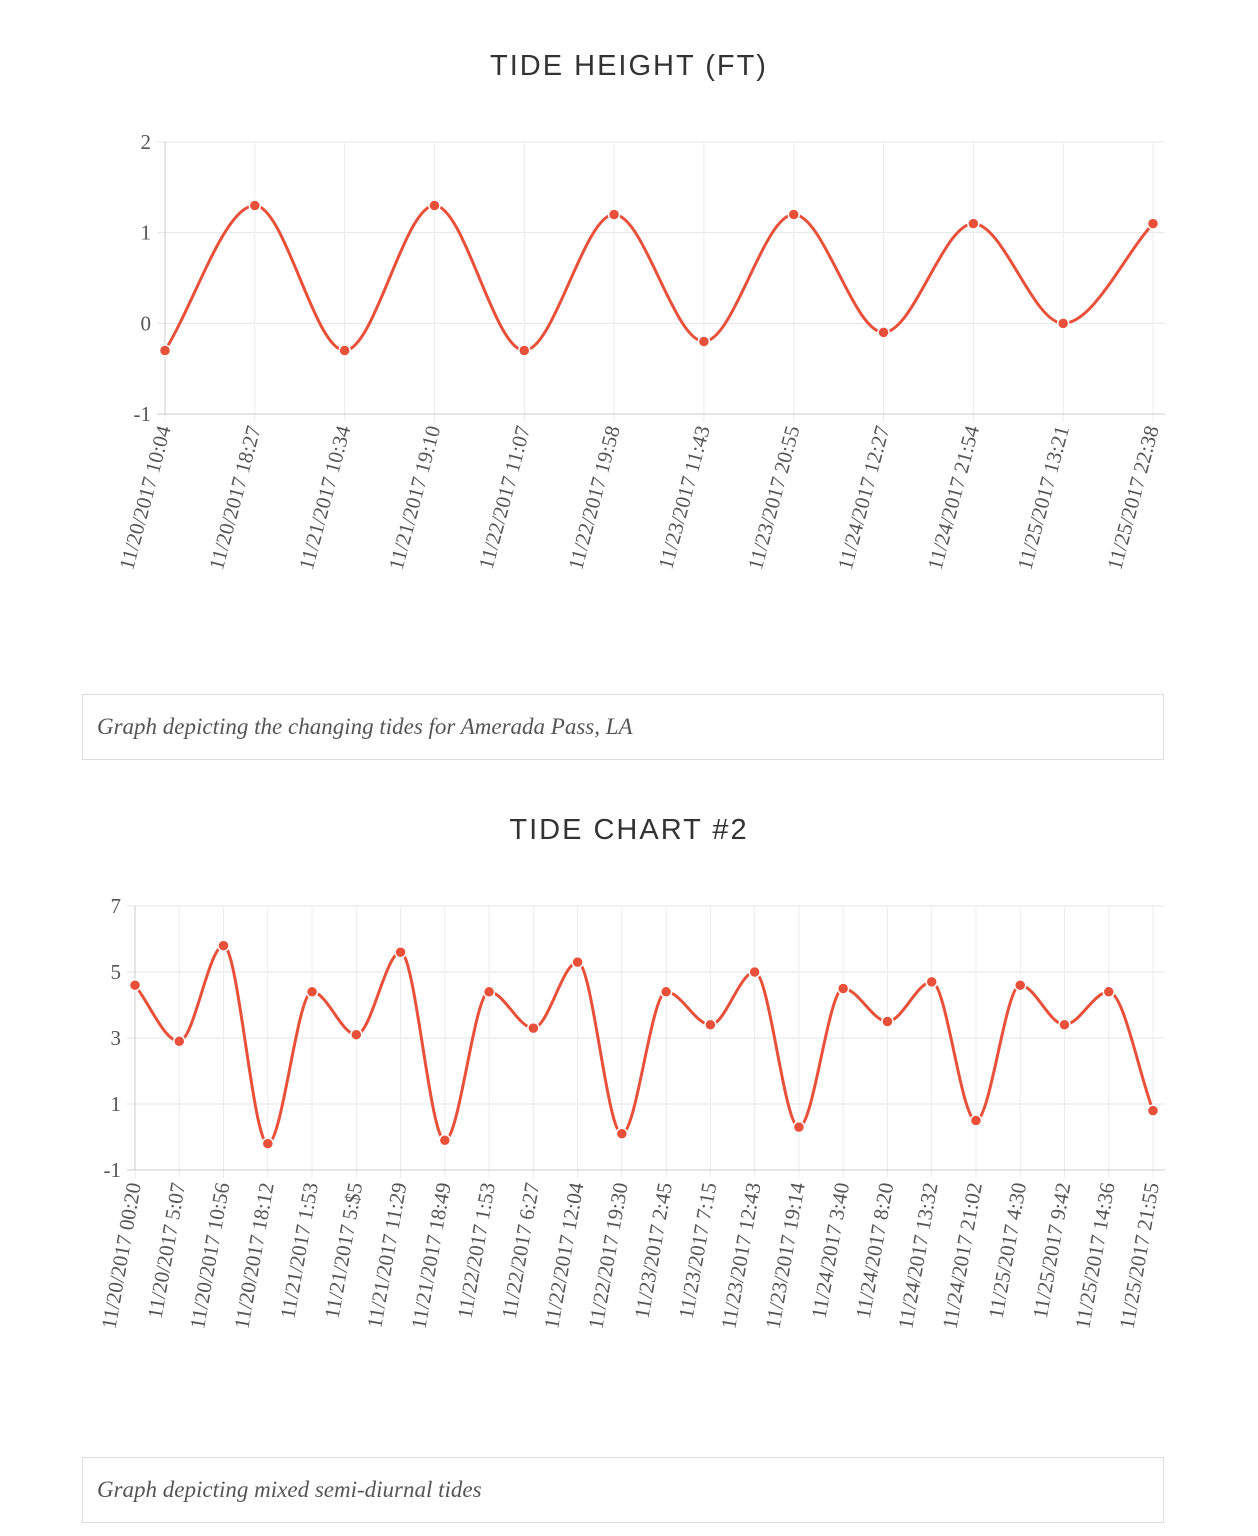 The height and width of the screenshot is (1536, 1258). I want to click on chart2-xtick-label: 11/25/2017 14:36, so click(1094, 1256).